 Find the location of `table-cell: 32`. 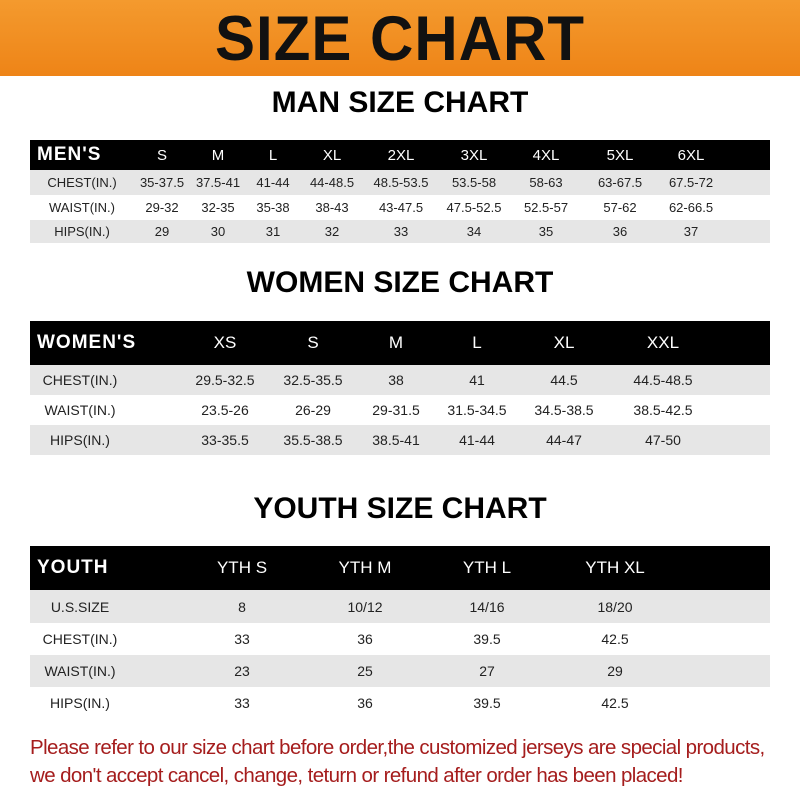

table-cell: 32 is located at coordinates (332, 231).